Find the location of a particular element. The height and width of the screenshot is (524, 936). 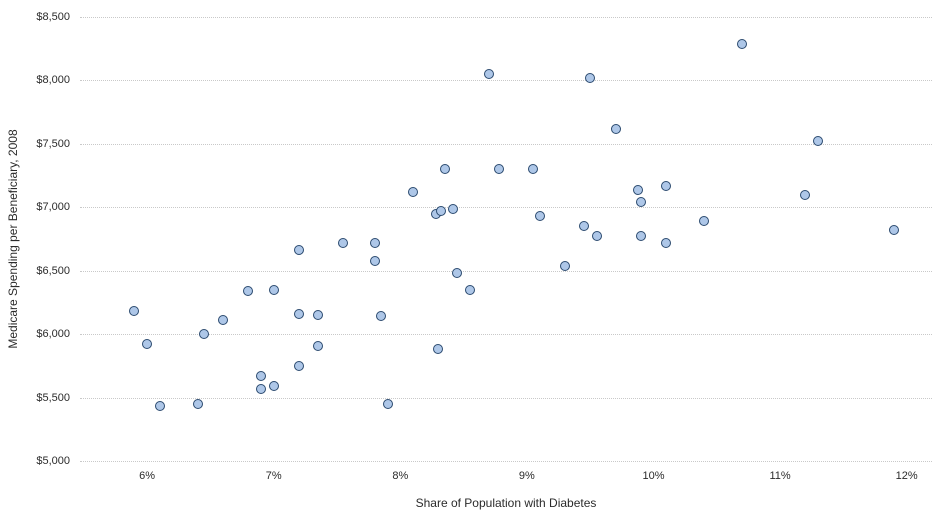

x-axis-tick-label: 6% is located at coordinates (147, 476).